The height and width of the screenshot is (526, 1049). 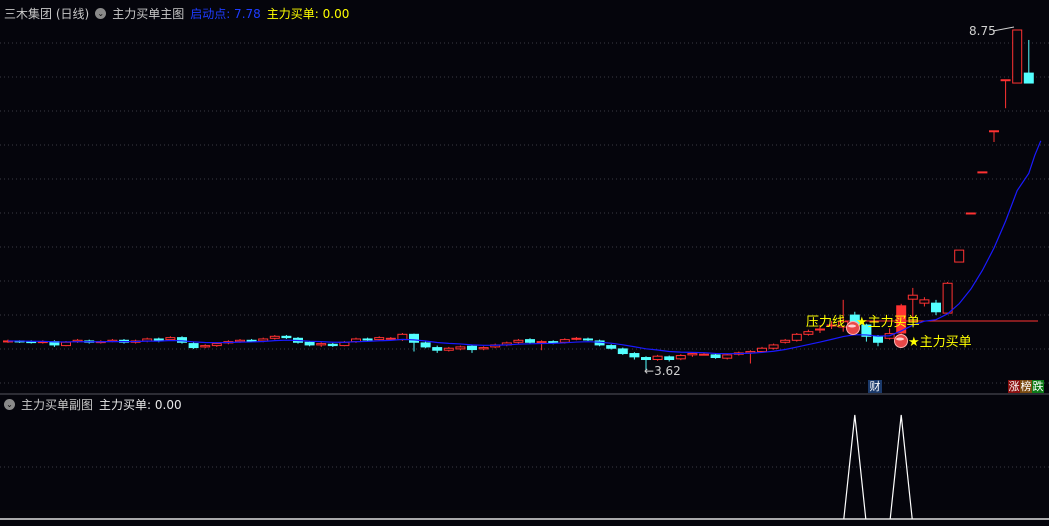 I want to click on low-price-value: 3.62, so click(x=667, y=371).